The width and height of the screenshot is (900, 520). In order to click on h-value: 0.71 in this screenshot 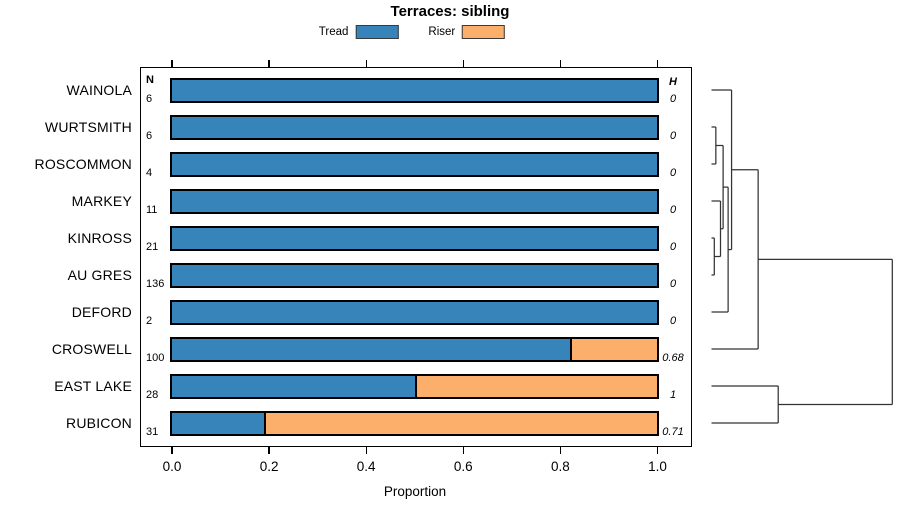, I will do `click(673, 432)`.